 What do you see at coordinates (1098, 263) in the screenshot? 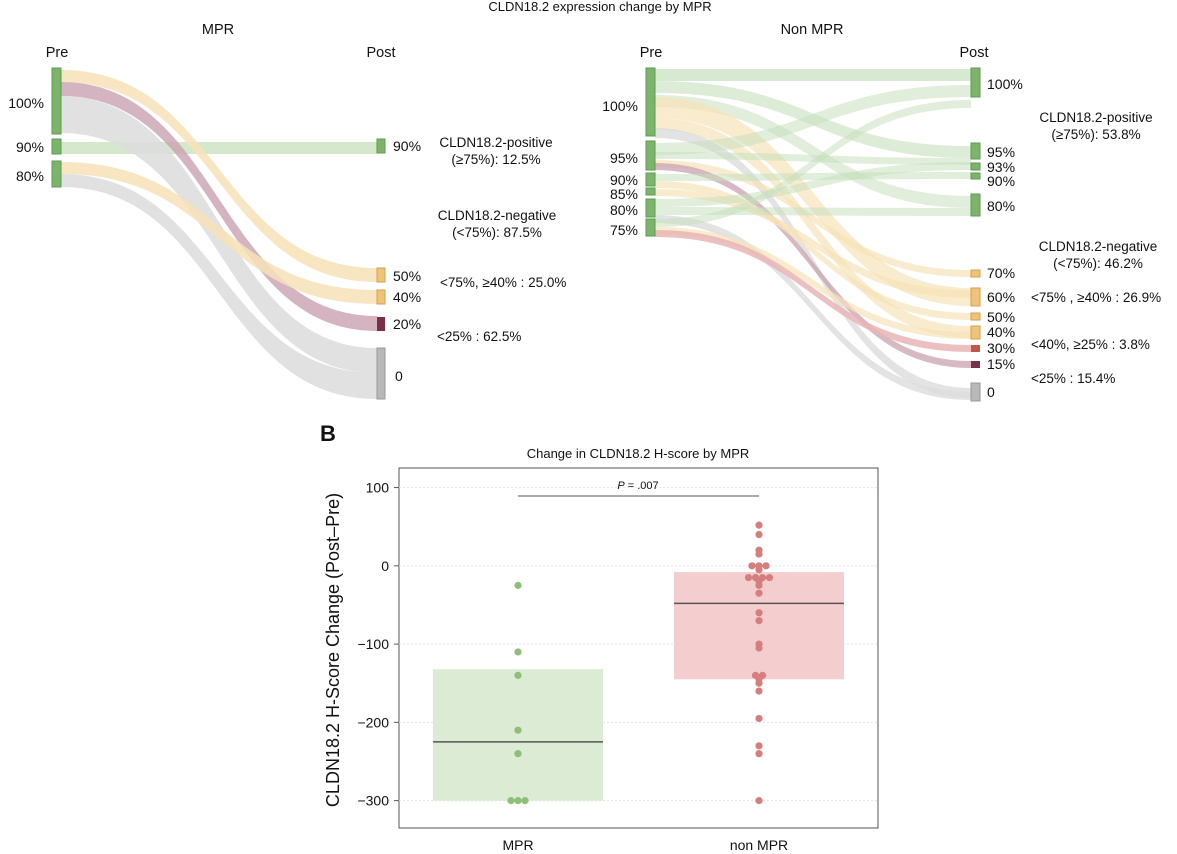
I see `annotation: (<75%): 46.2%` at bounding box center [1098, 263].